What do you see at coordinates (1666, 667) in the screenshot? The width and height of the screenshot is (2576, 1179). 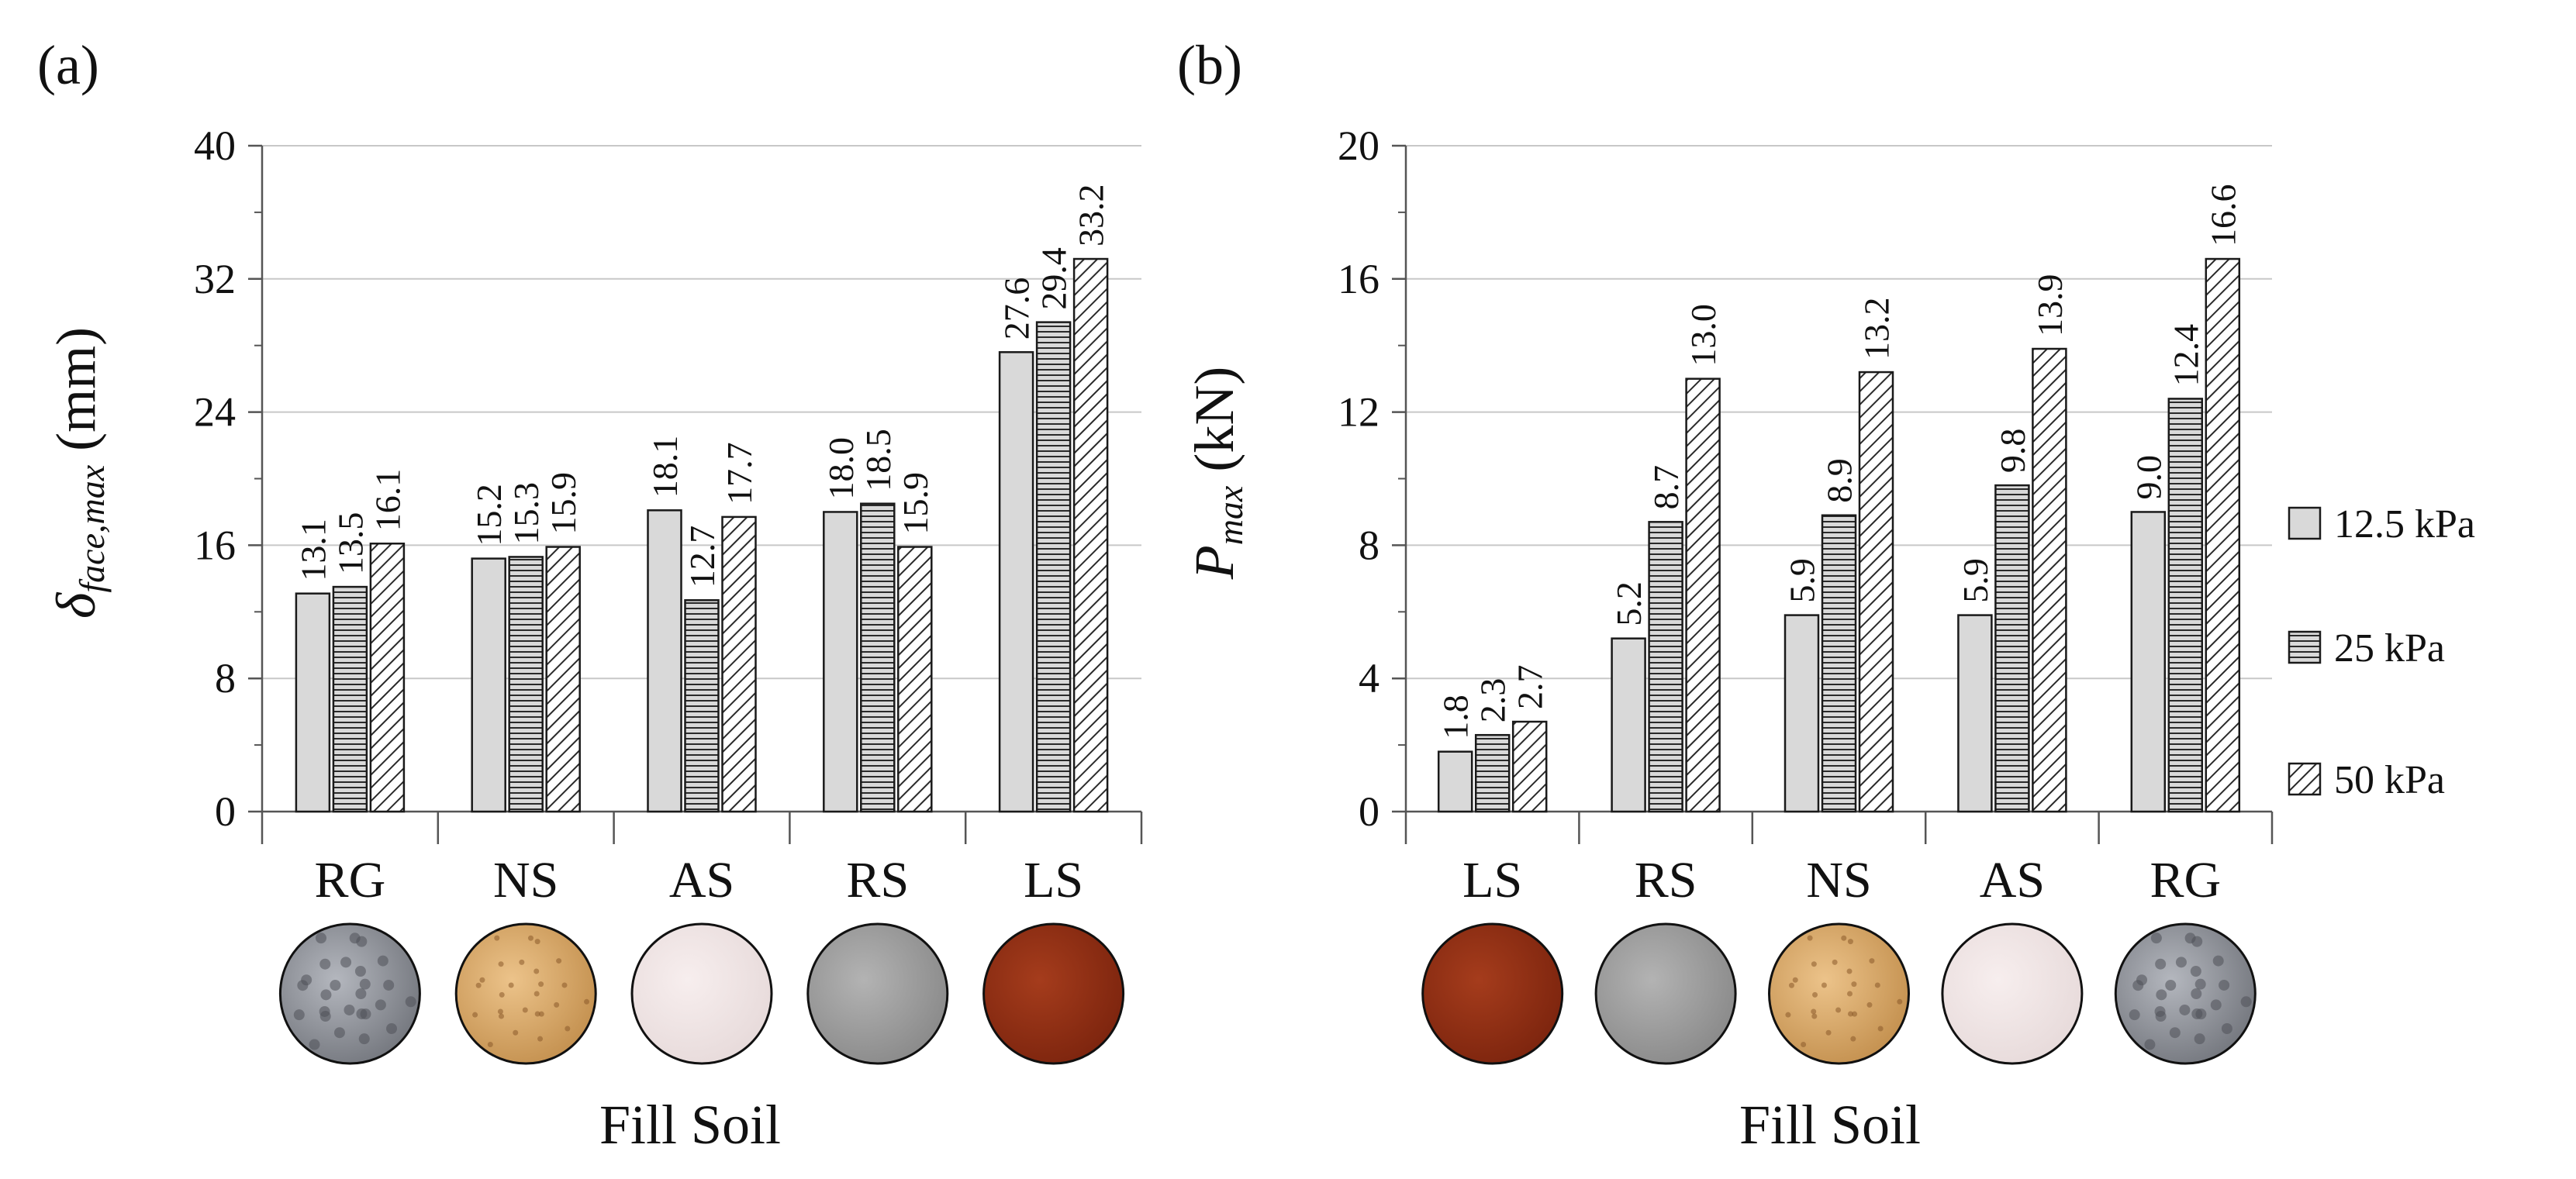 I see `bar-rs-25-kpa` at bounding box center [1666, 667].